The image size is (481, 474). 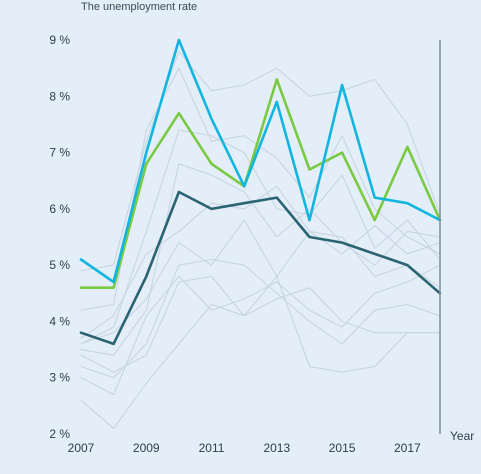 What do you see at coordinates (59, 378) in the screenshot?
I see `y-tick-label: 3 %` at bounding box center [59, 378].